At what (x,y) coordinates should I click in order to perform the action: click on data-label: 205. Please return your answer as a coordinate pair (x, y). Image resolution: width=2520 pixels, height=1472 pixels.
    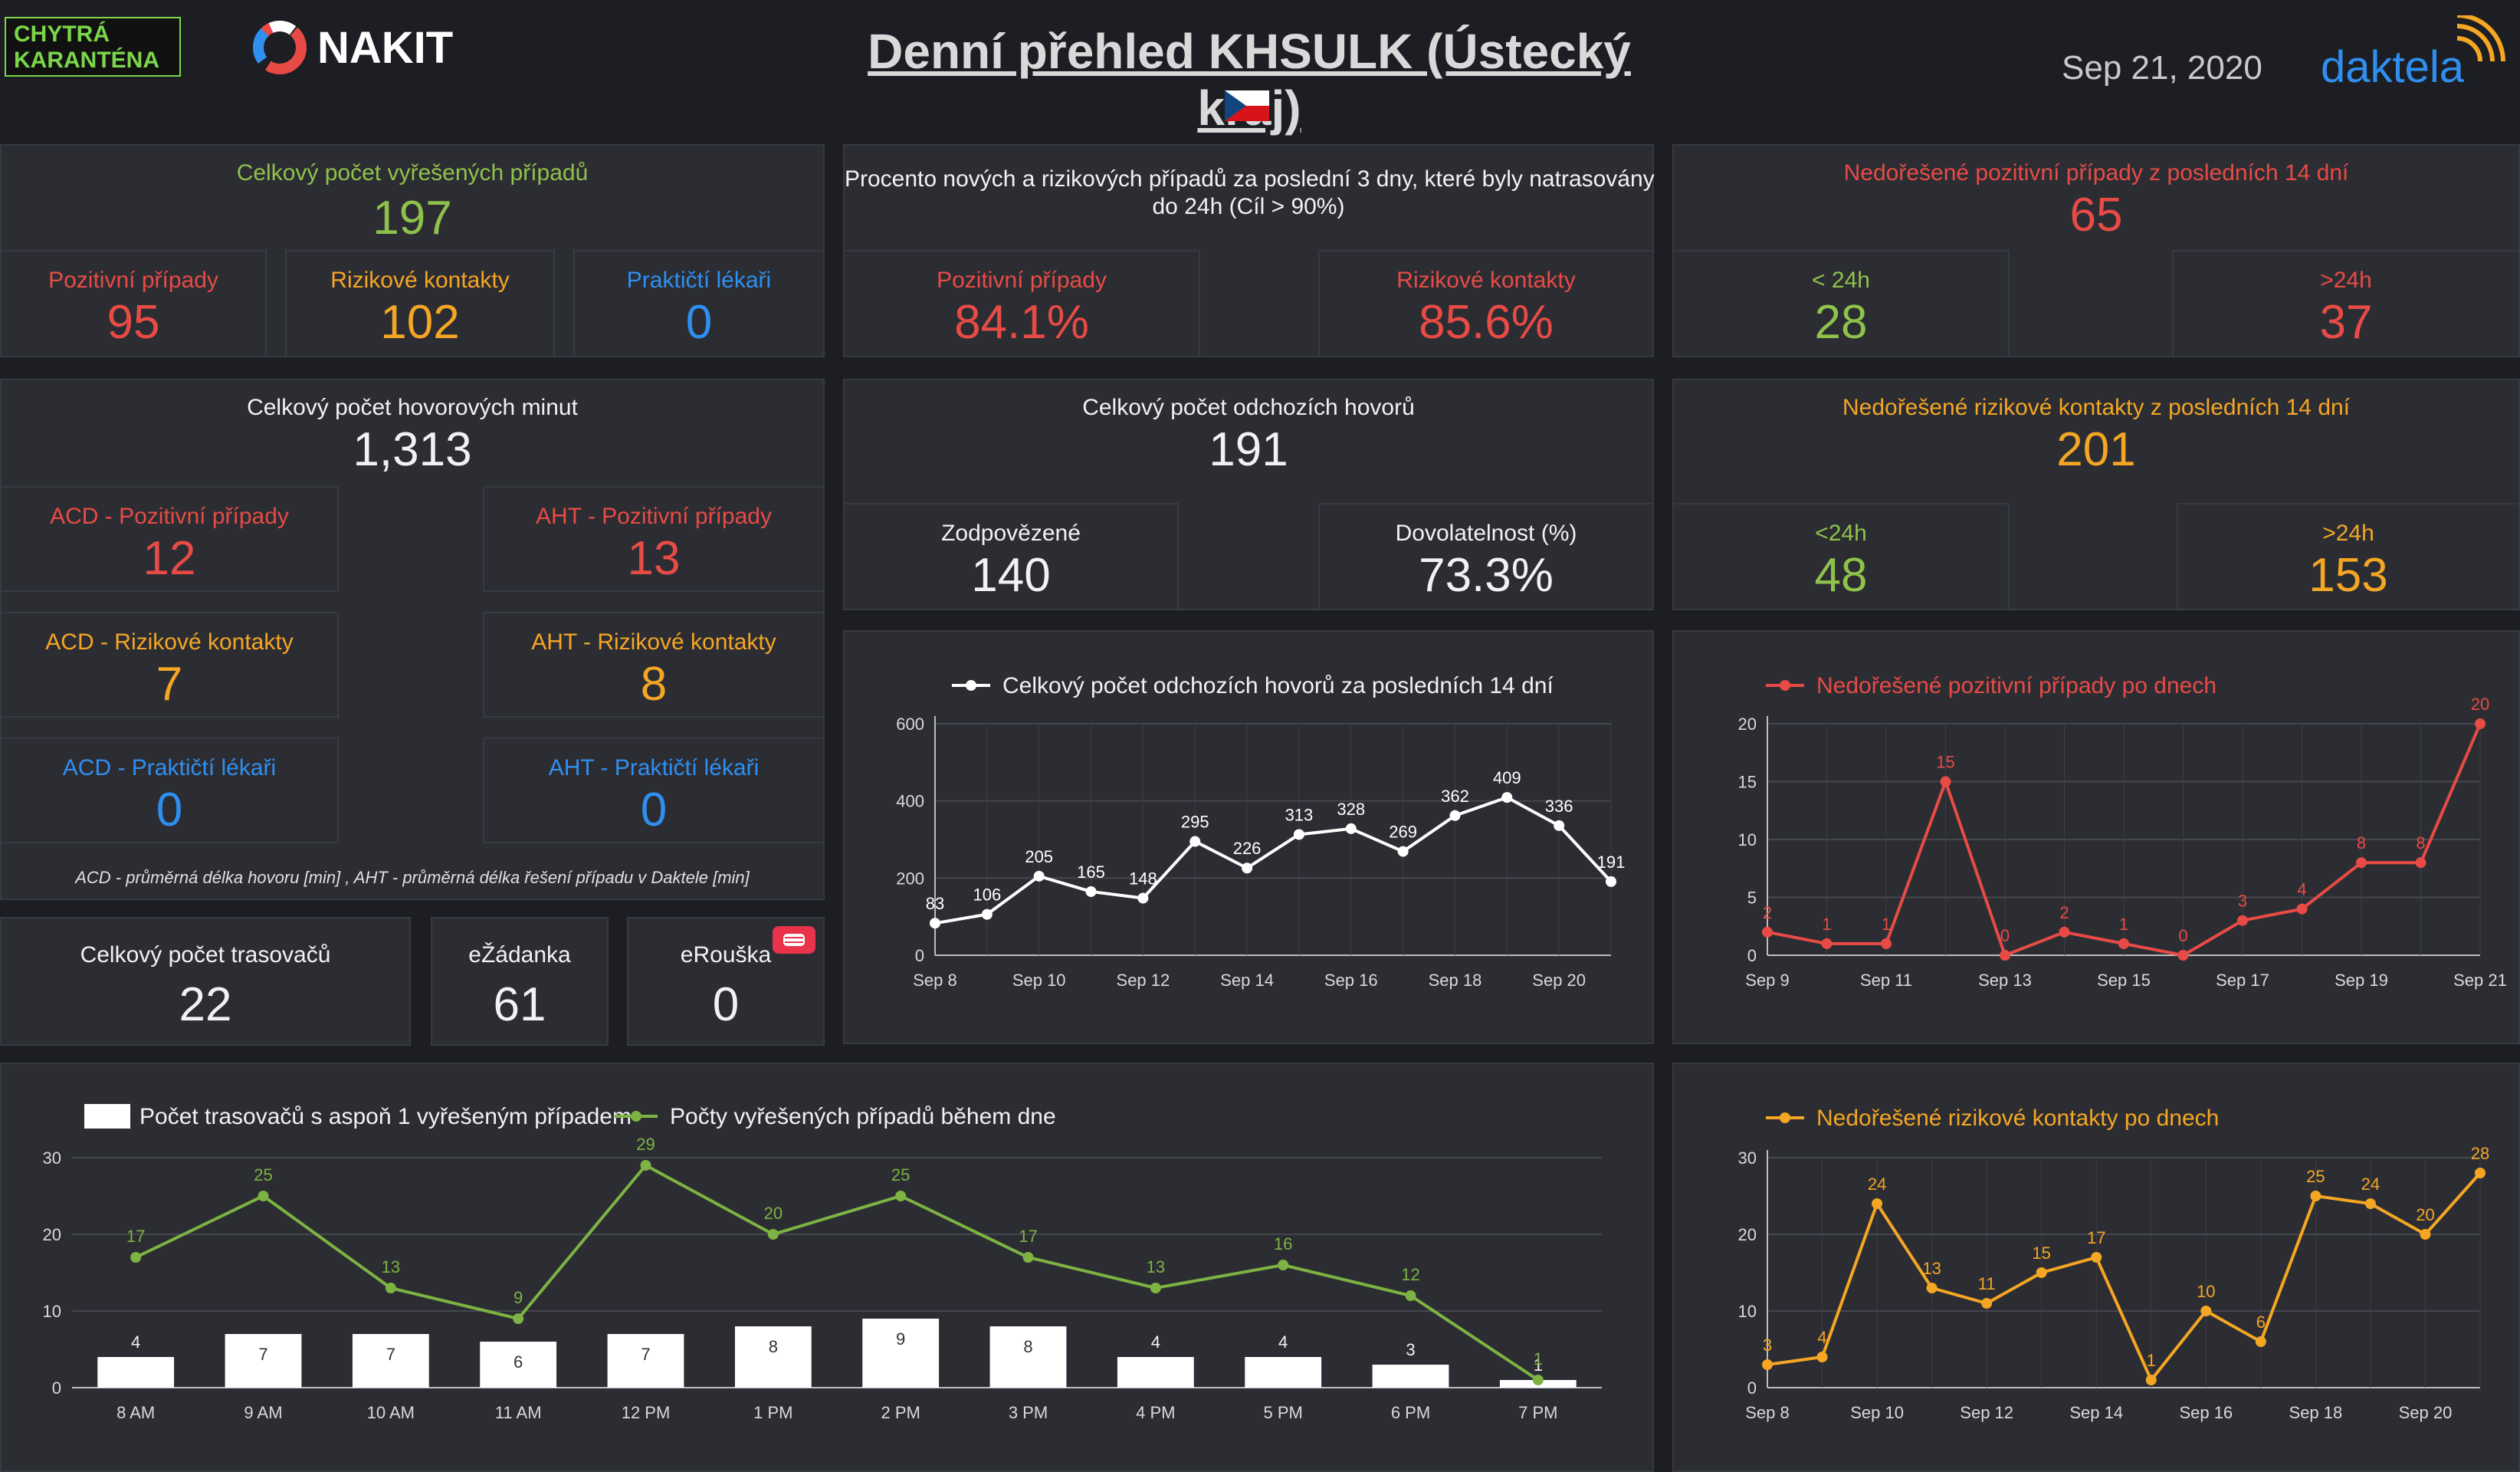
    Looking at the image, I should click on (1039, 856).